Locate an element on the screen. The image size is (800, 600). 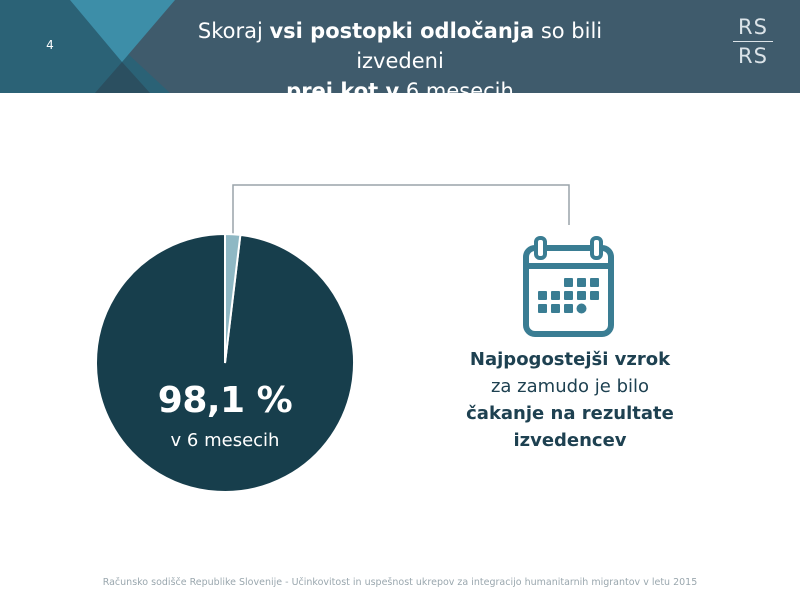
cause-line-3: čakanje na rezultate is located at coordinates (570, 413).